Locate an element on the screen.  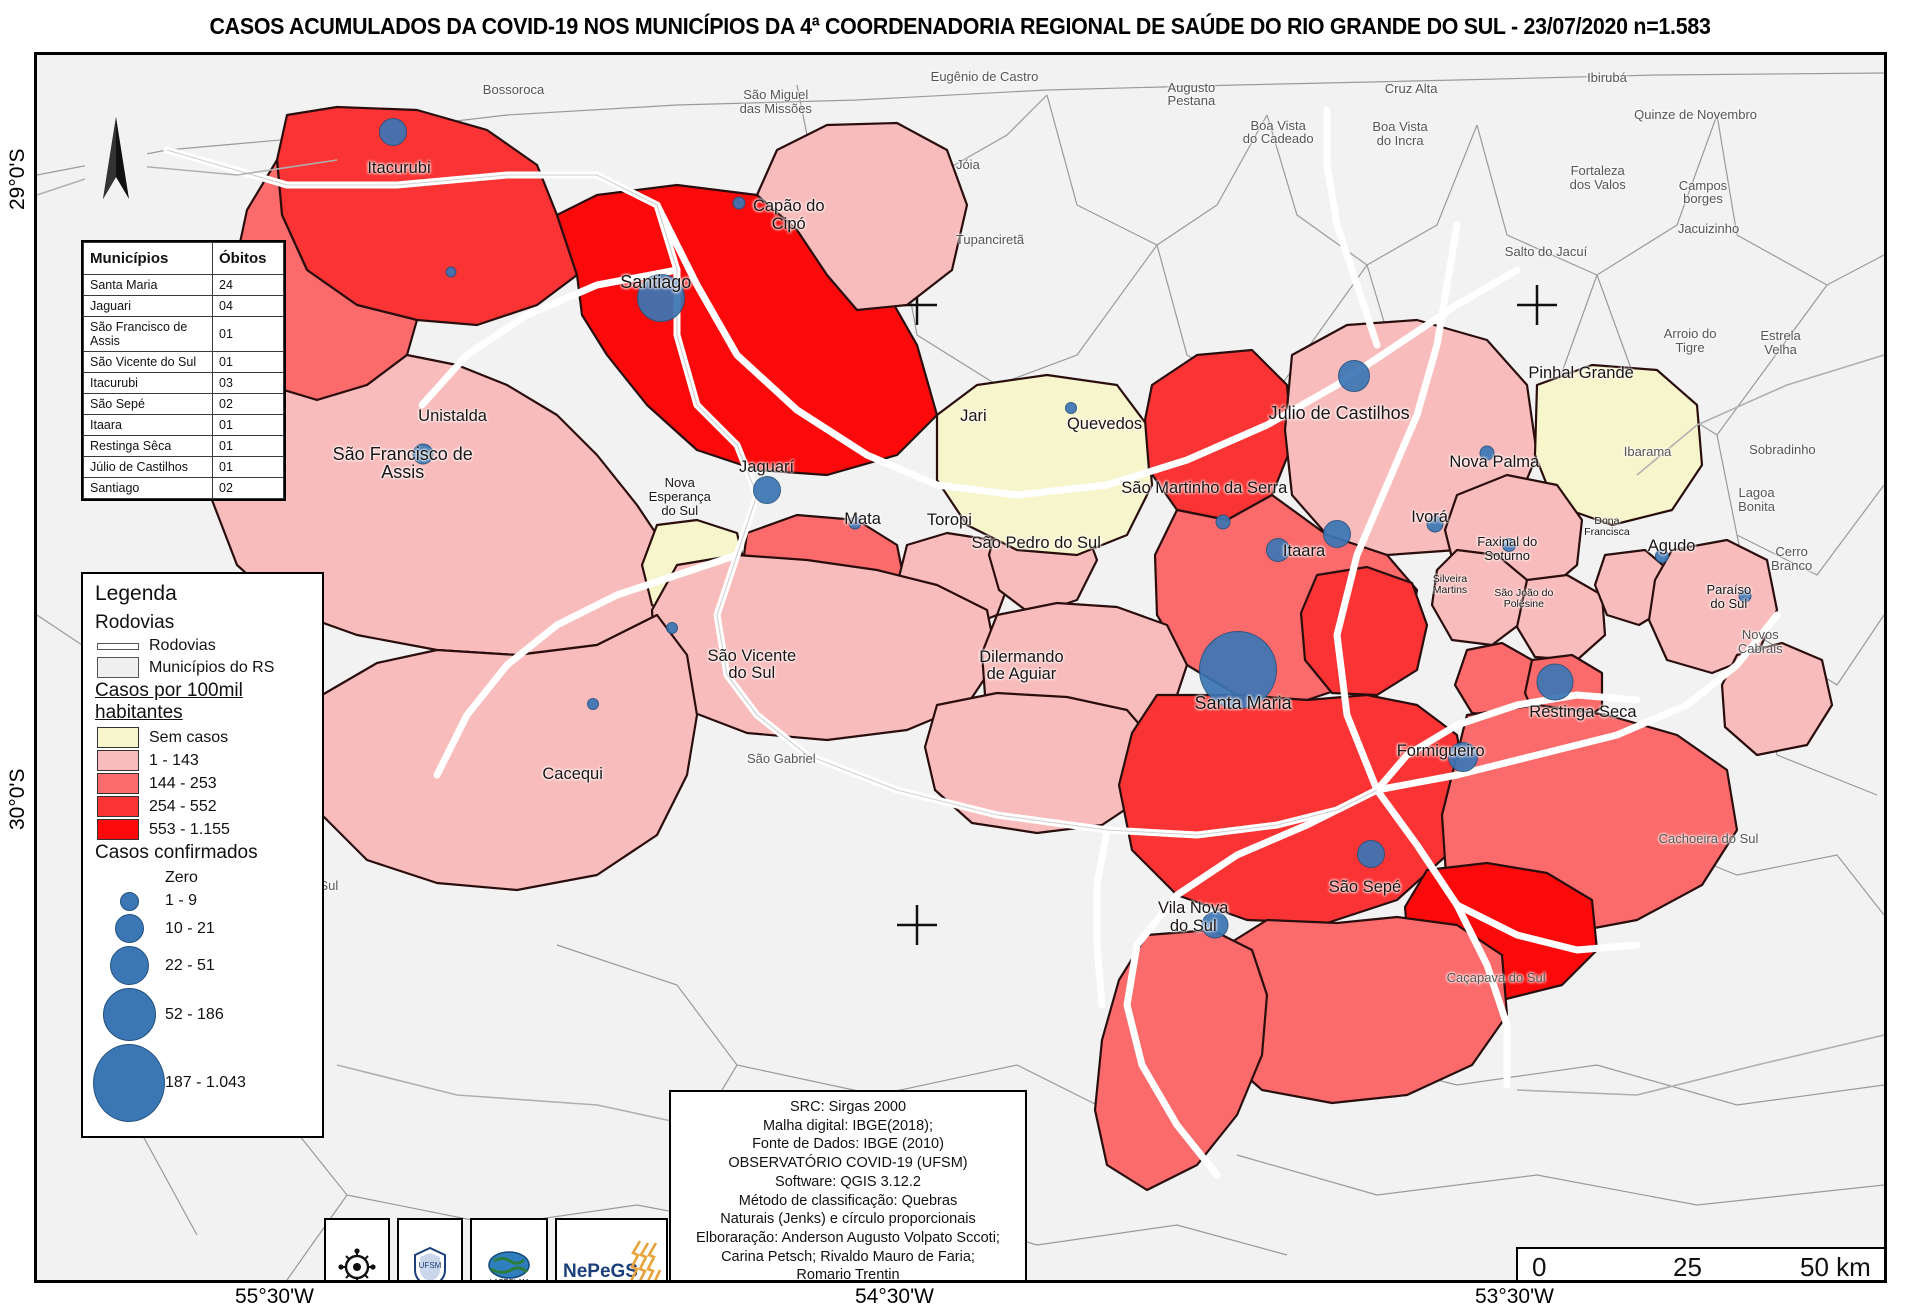
map-label-outside-campos-borges: Campos borges is located at coordinates (1703, 192).